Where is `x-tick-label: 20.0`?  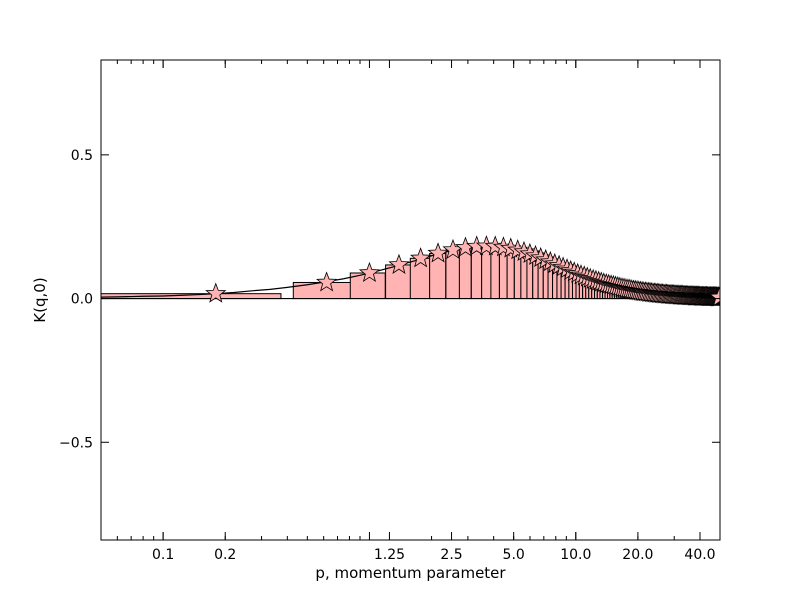
x-tick-label: 20.0 is located at coordinates (637, 555).